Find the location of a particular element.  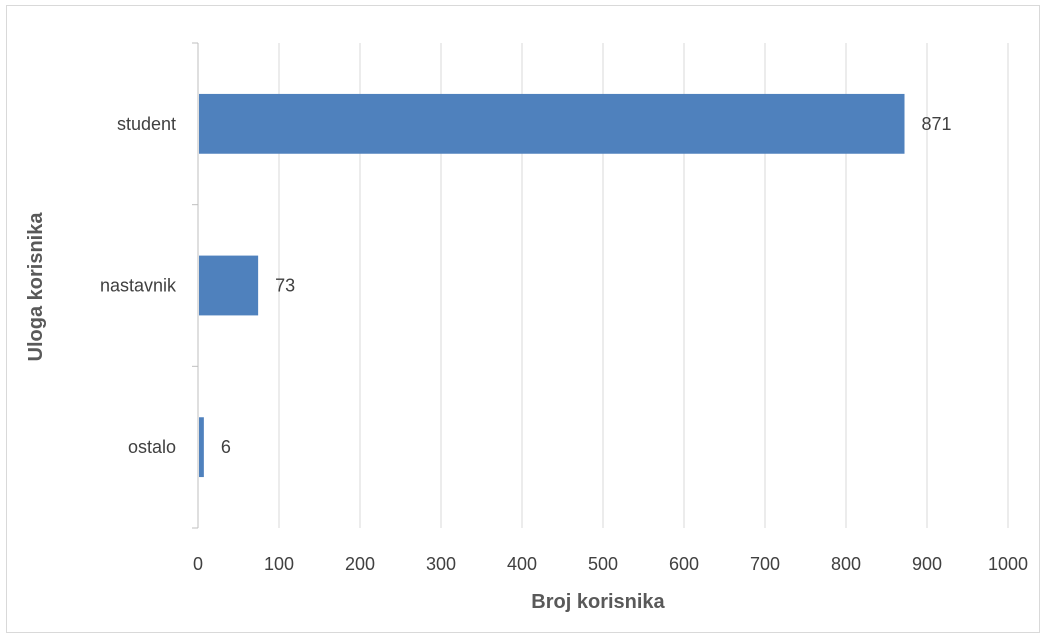

bar-nastavnik is located at coordinates (229, 285).